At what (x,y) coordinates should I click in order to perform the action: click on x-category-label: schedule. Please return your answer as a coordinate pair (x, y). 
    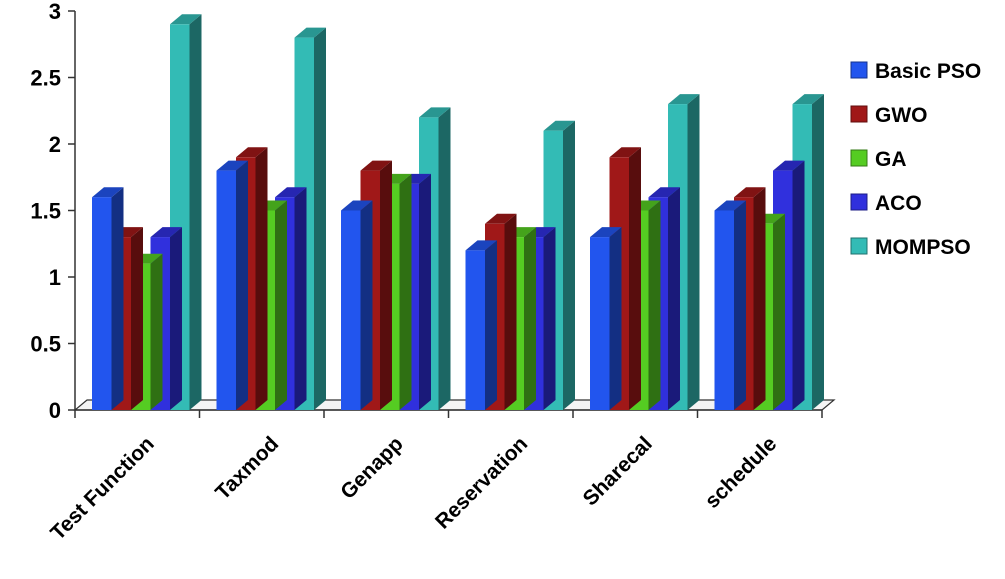
    Looking at the image, I should click on (741, 472).